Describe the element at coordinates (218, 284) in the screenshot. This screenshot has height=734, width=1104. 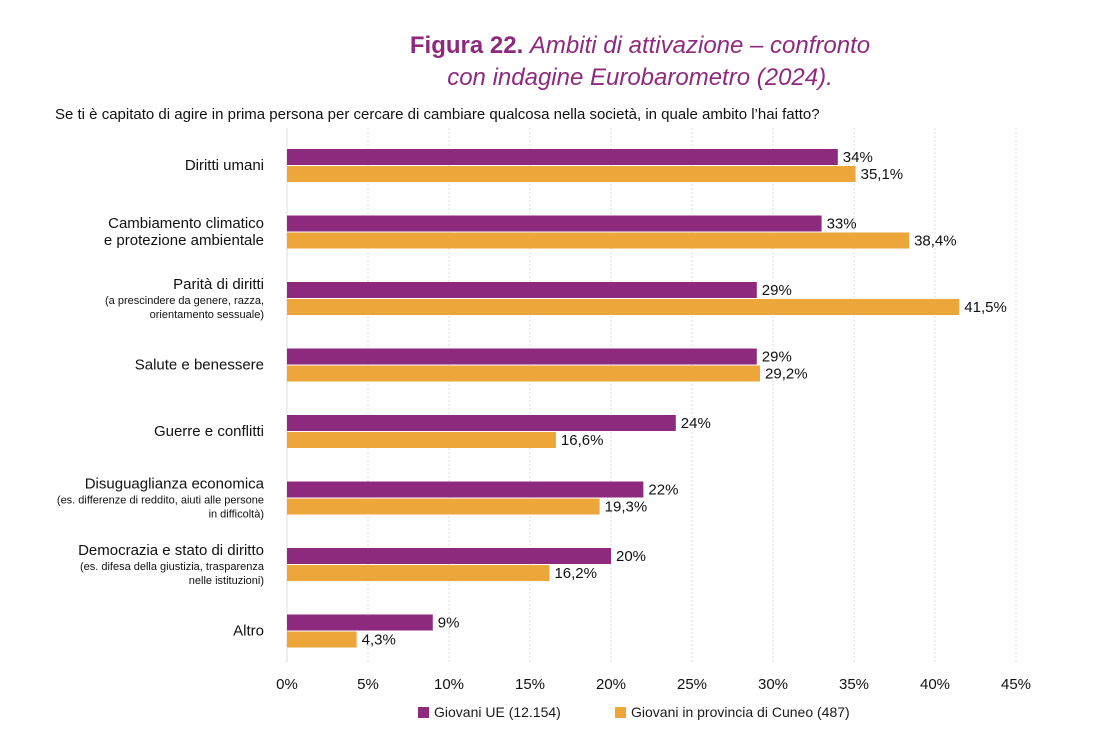
I see `category-label-2-0: Parità di diritti` at that location.